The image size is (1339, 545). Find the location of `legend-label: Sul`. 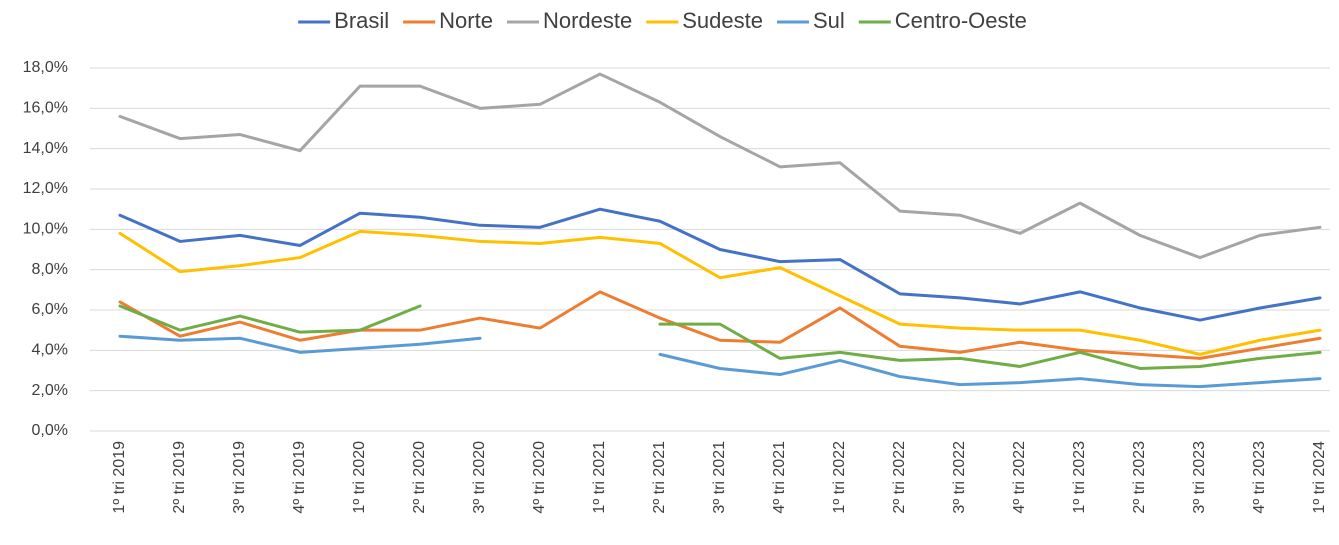

legend-label: Sul is located at coordinates (829, 20).